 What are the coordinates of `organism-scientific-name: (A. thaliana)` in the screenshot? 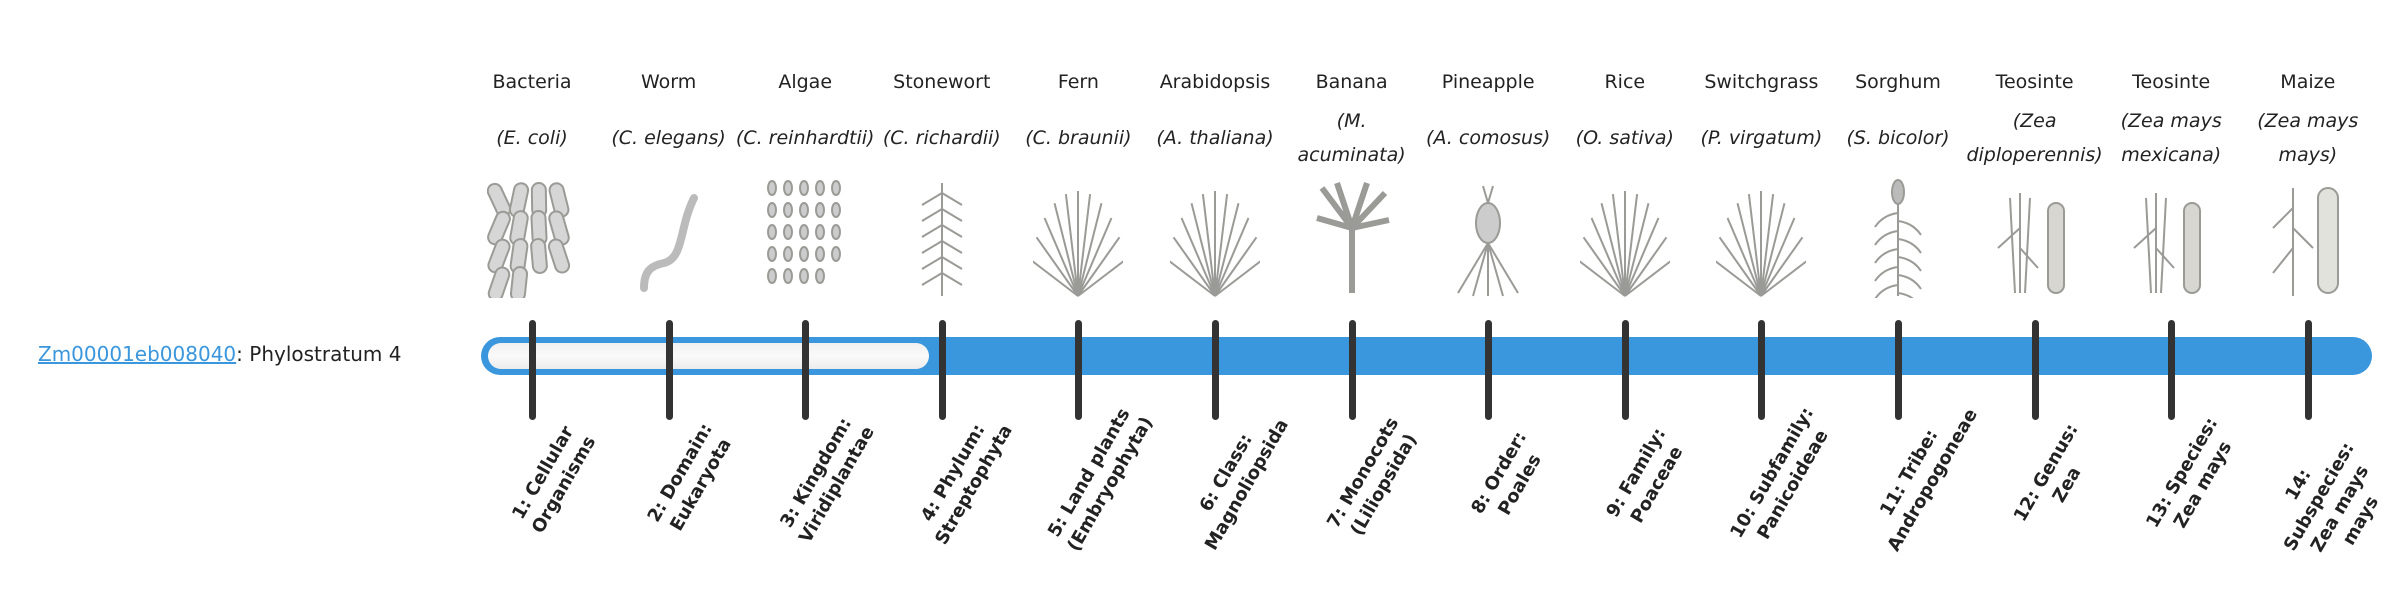 It's located at (1215, 138).